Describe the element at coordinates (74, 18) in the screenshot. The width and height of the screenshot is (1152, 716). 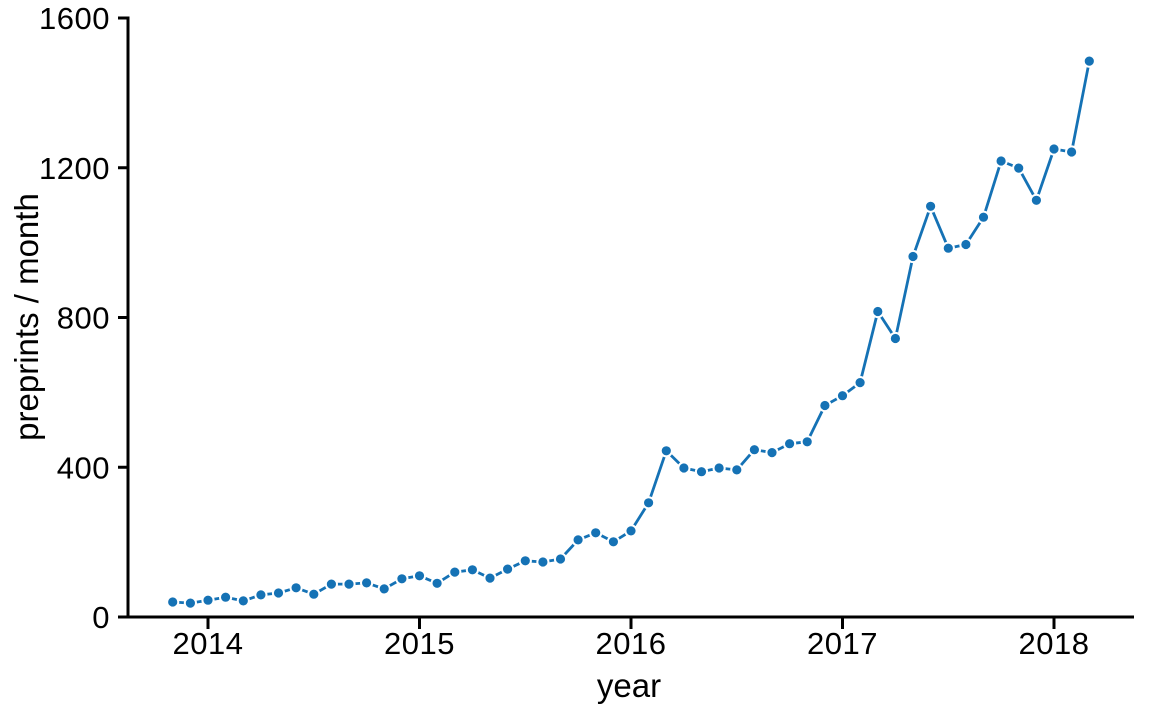
I see `y-tick-label: 1600` at that location.